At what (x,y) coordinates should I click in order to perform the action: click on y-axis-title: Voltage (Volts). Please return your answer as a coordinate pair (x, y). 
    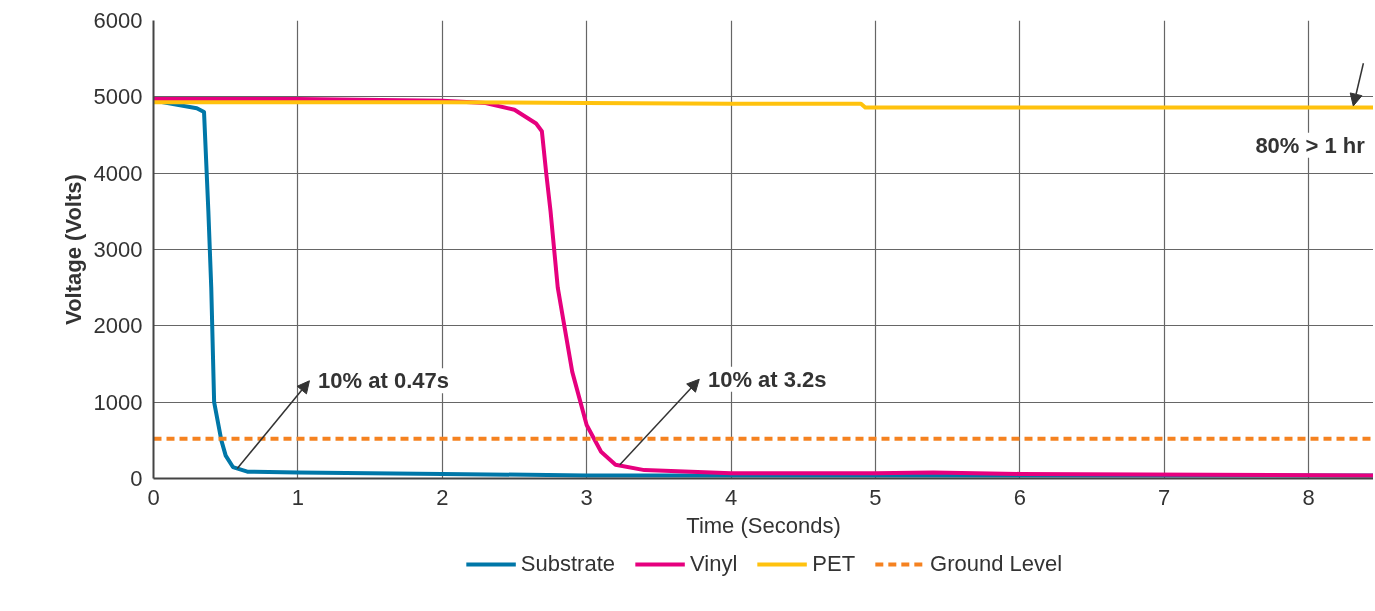
    Looking at the image, I should click on (73, 249).